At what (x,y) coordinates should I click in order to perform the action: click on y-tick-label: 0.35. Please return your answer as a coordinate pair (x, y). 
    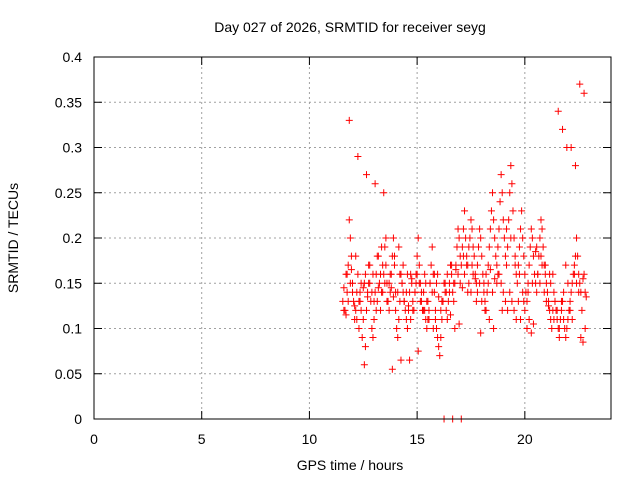
    Looking at the image, I should click on (68, 102).